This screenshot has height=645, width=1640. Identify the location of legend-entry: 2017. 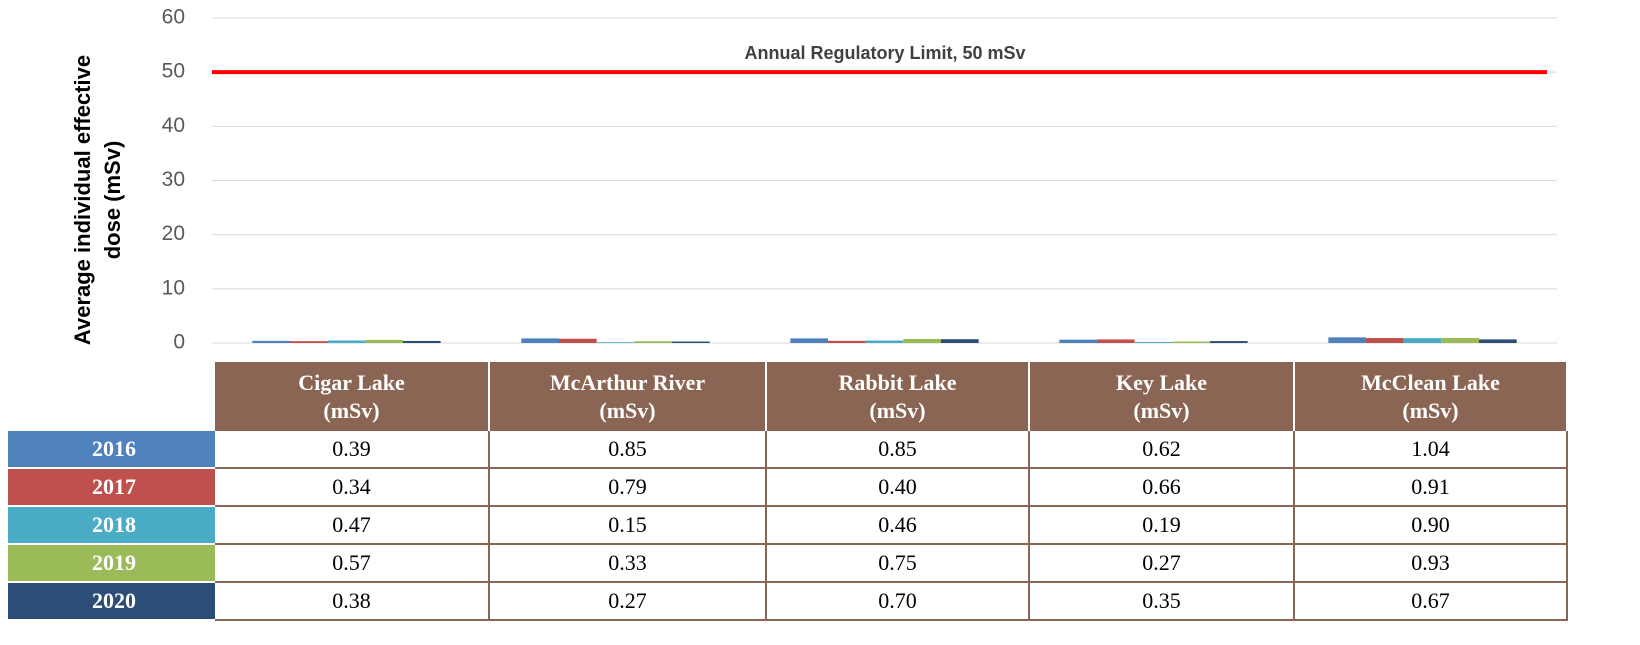
(114, 488).